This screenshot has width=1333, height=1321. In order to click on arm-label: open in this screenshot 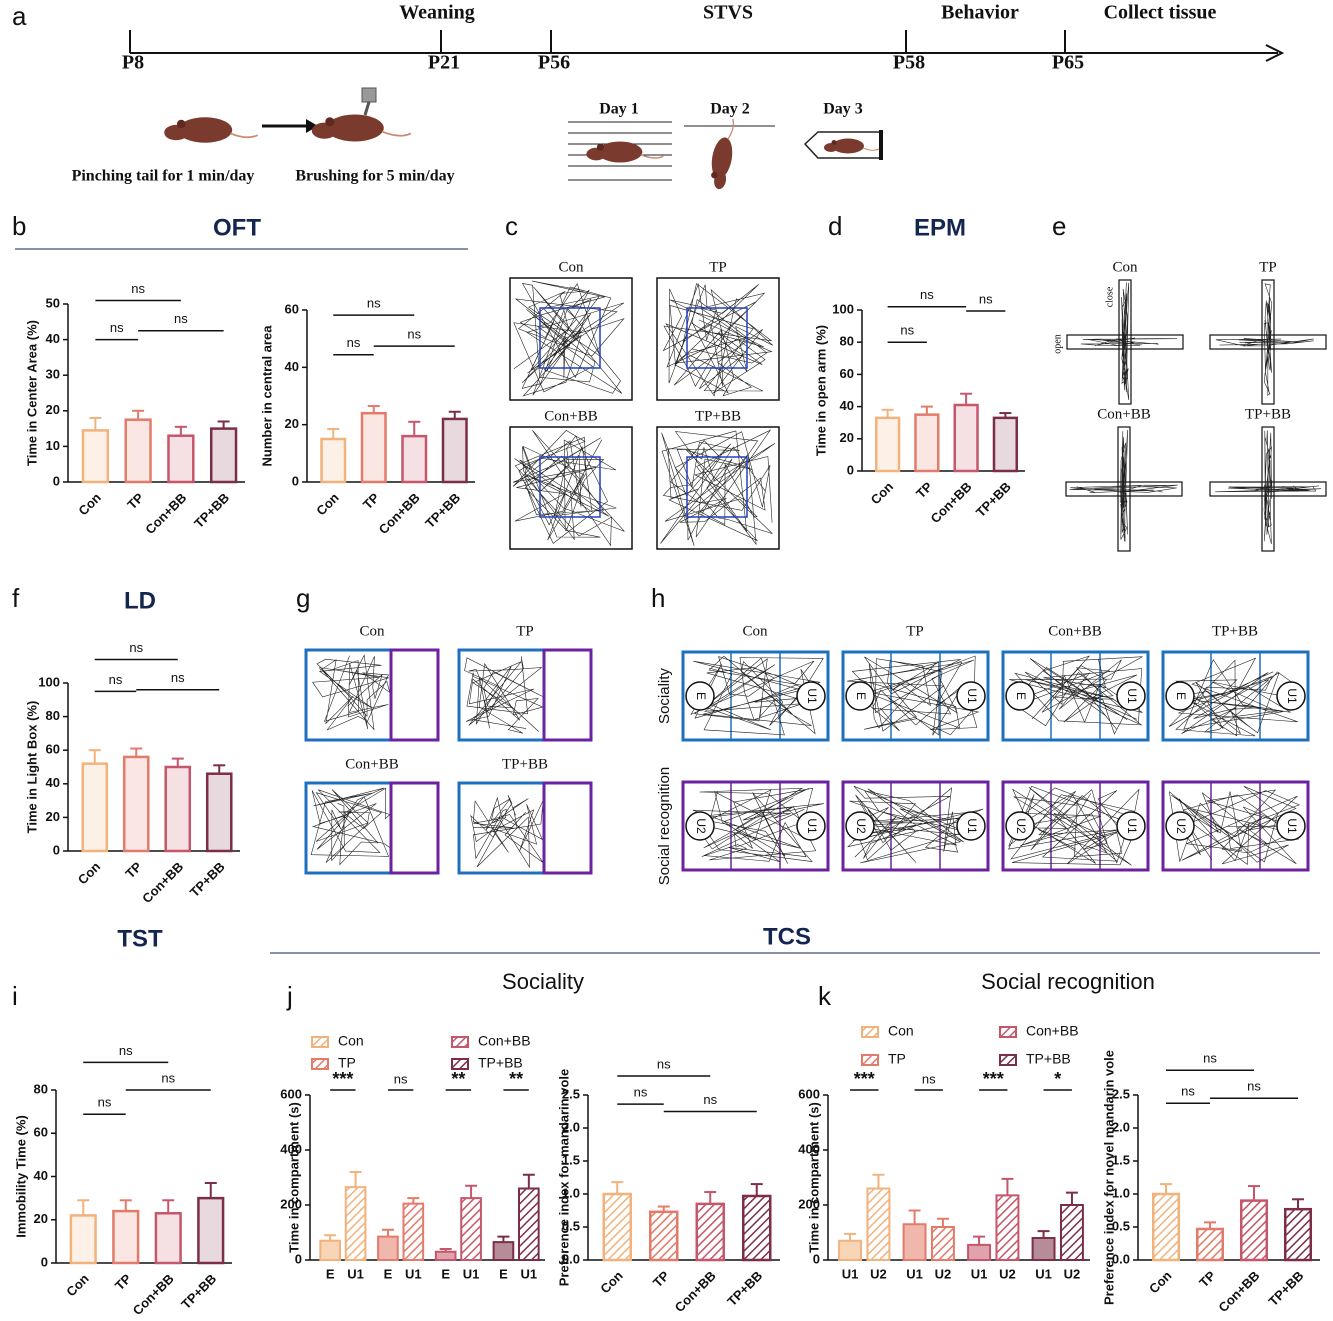, I will do `click(1057, 343)`.